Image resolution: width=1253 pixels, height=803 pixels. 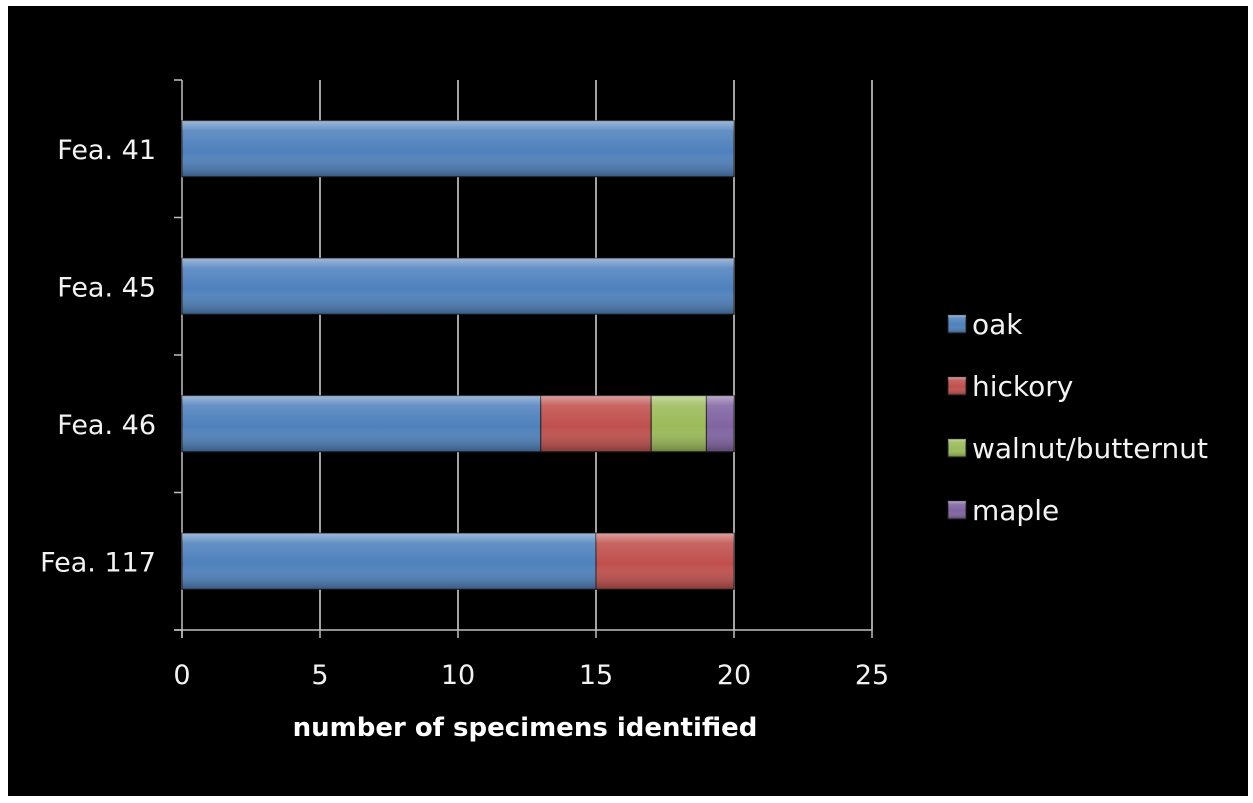 I want to click on legend-item: walnut/butternut, so click(x=1077, y=448).